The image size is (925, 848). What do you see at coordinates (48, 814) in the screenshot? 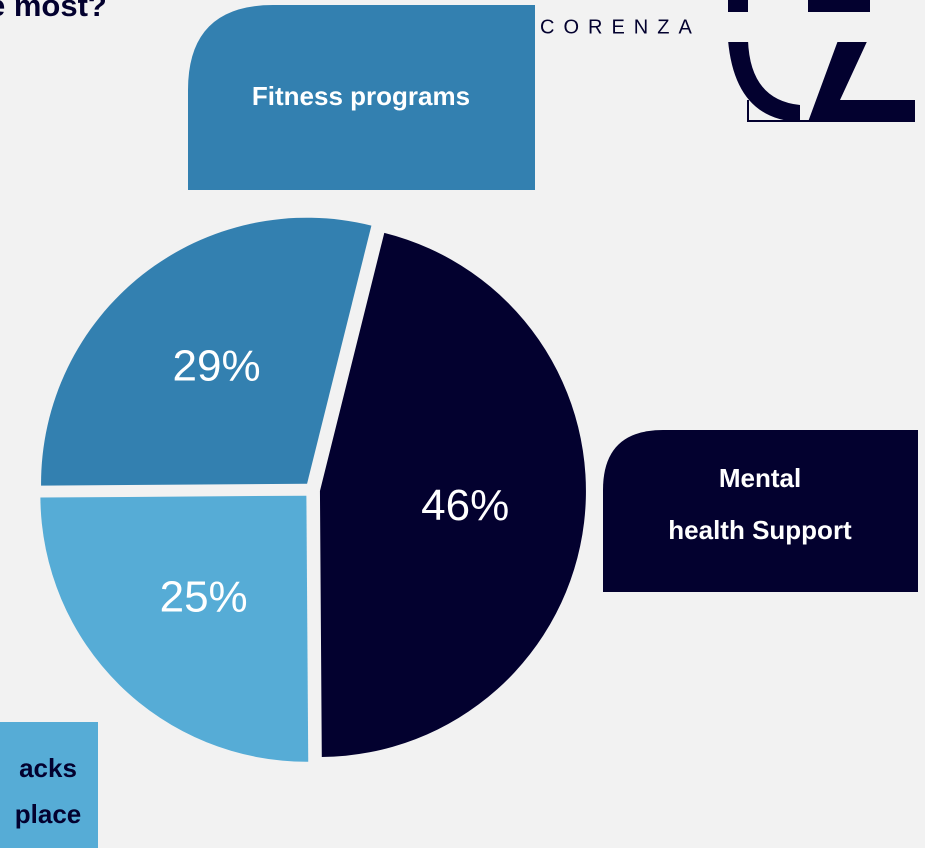
I see `category-label: place` at bounding box center [48, 814].